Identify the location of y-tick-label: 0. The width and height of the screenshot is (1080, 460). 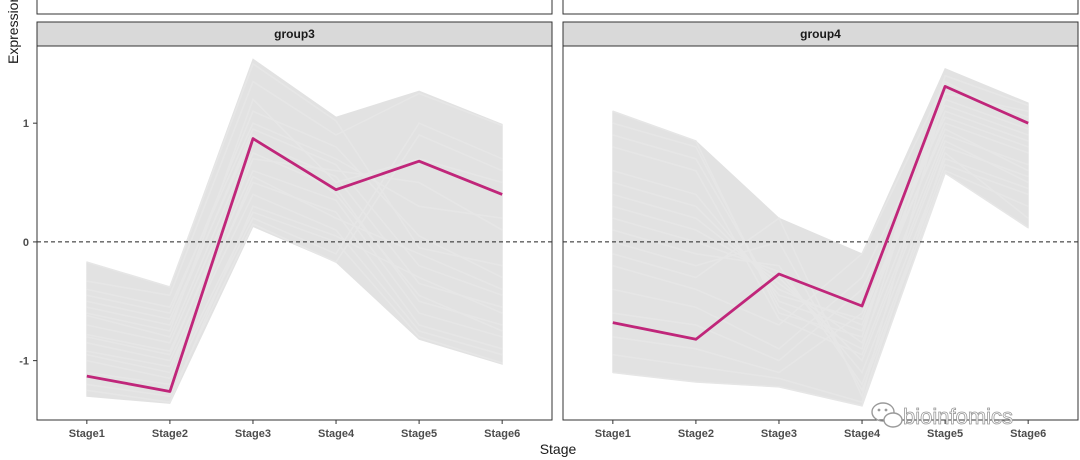
(26, 243).